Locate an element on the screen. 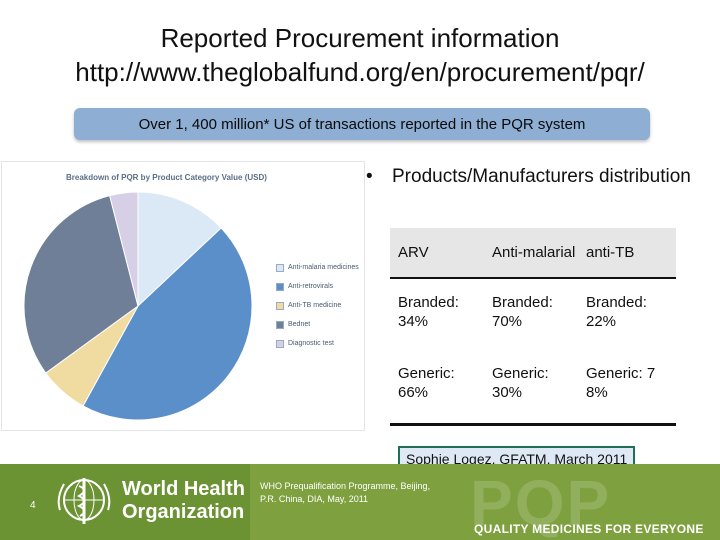 This screenshot has height=540, width=720. pie-slice-diagnostic-test is located at coordinates (124, 249).